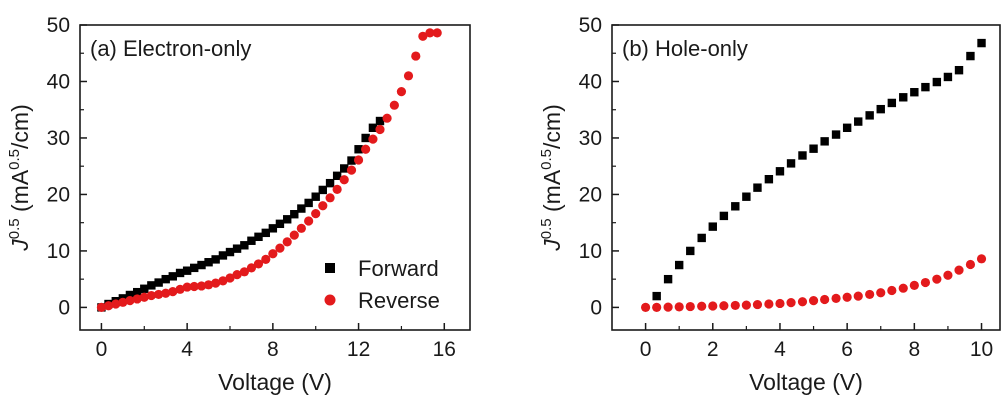 The height and width of the screenshot is (406, 1006). Describe the element at coordinates (20, 245) in the screenshot. I see `panel-a-y-axis-title-base: J` at that location.